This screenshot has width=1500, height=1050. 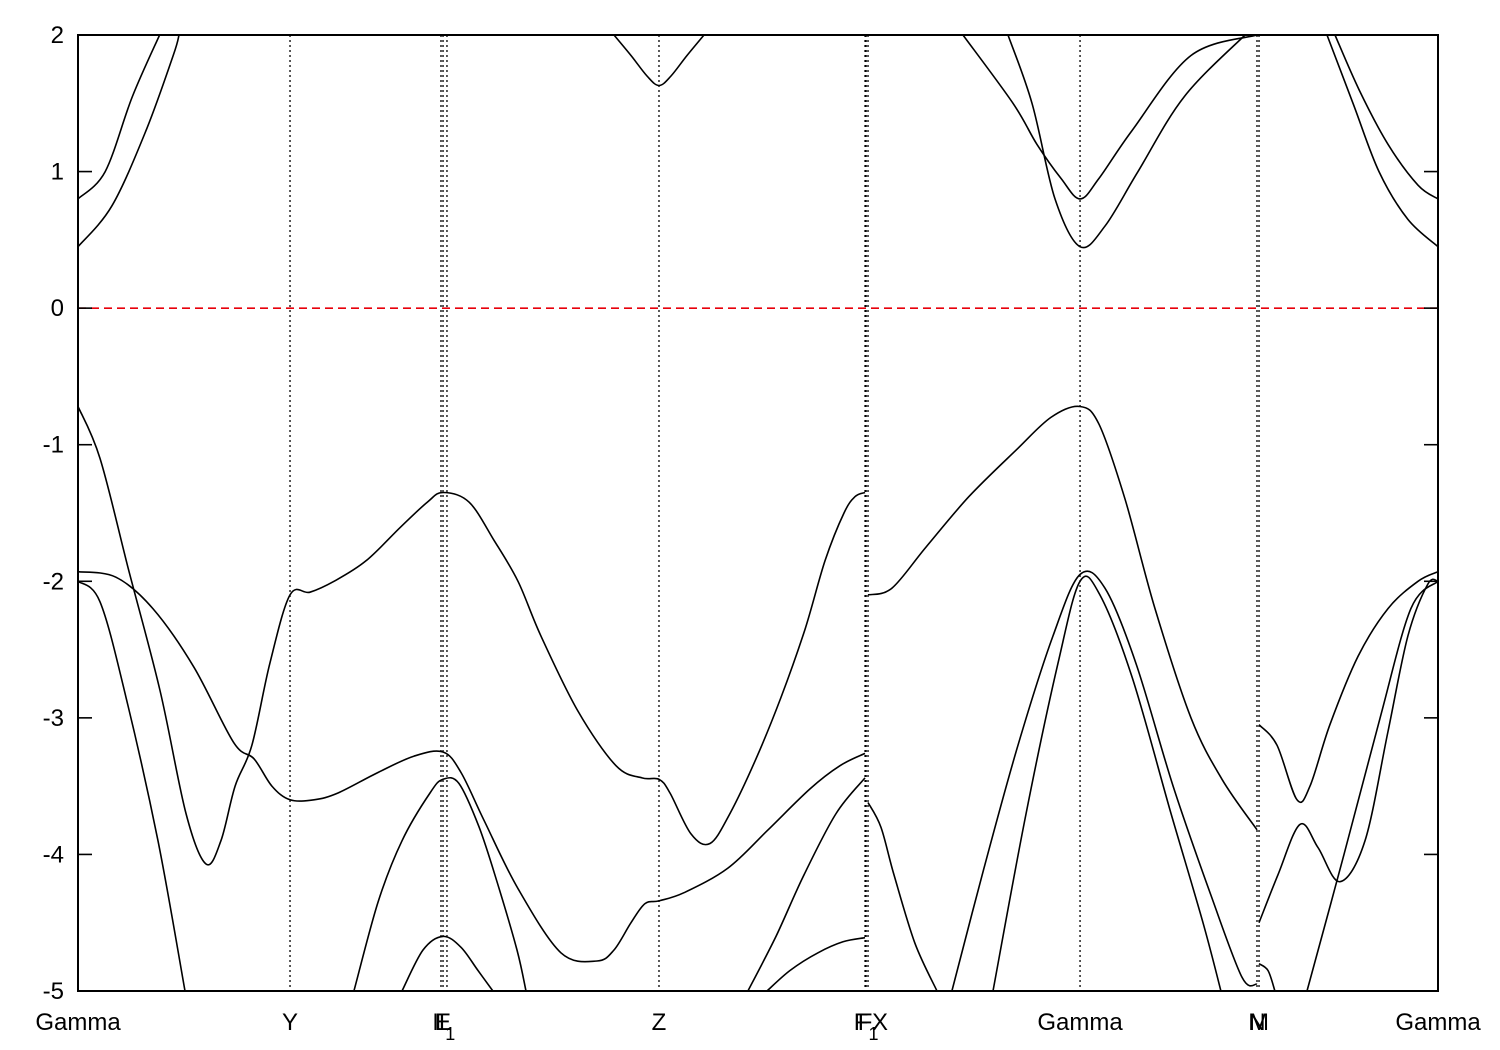 I want to click on x-tick-label-9: Gamma, so click(x=1080, y=1022).